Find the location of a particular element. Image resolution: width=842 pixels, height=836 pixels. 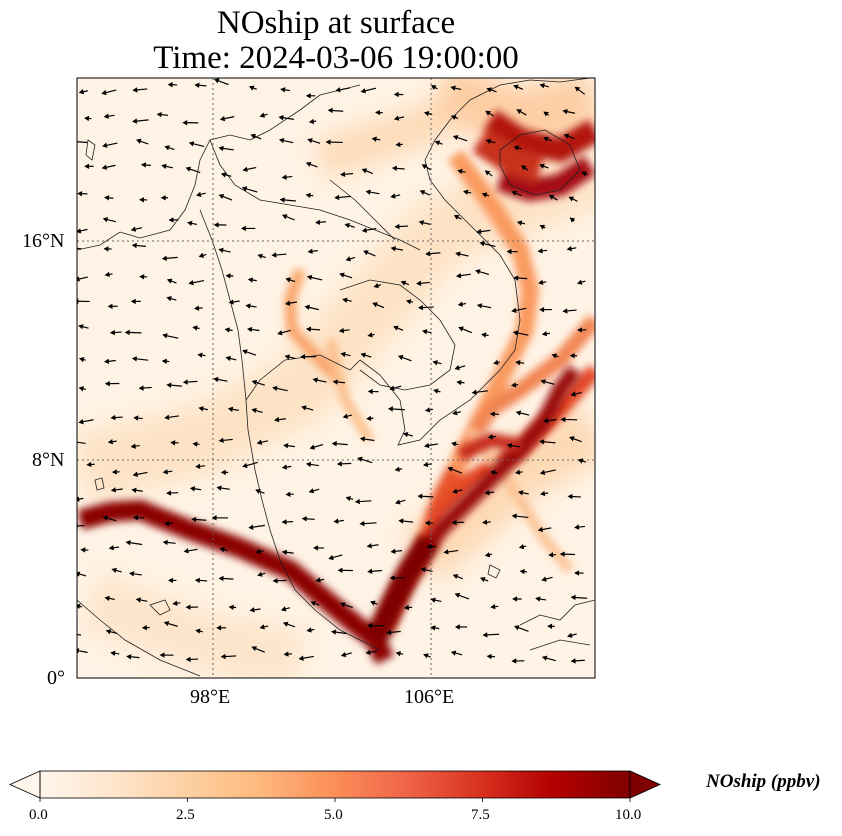

title-line-2: Time: 2024-03-06 19:00:00 is located at coordinates (336, 58).